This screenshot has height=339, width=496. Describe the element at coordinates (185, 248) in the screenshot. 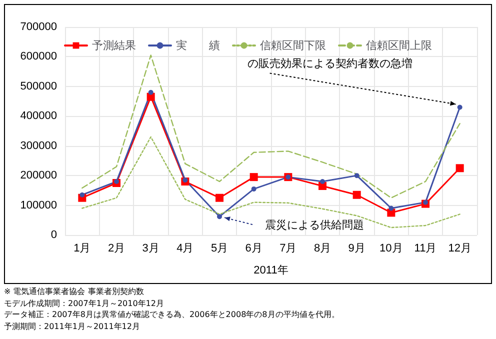

I see `x-tick-label: 4月` at that location.